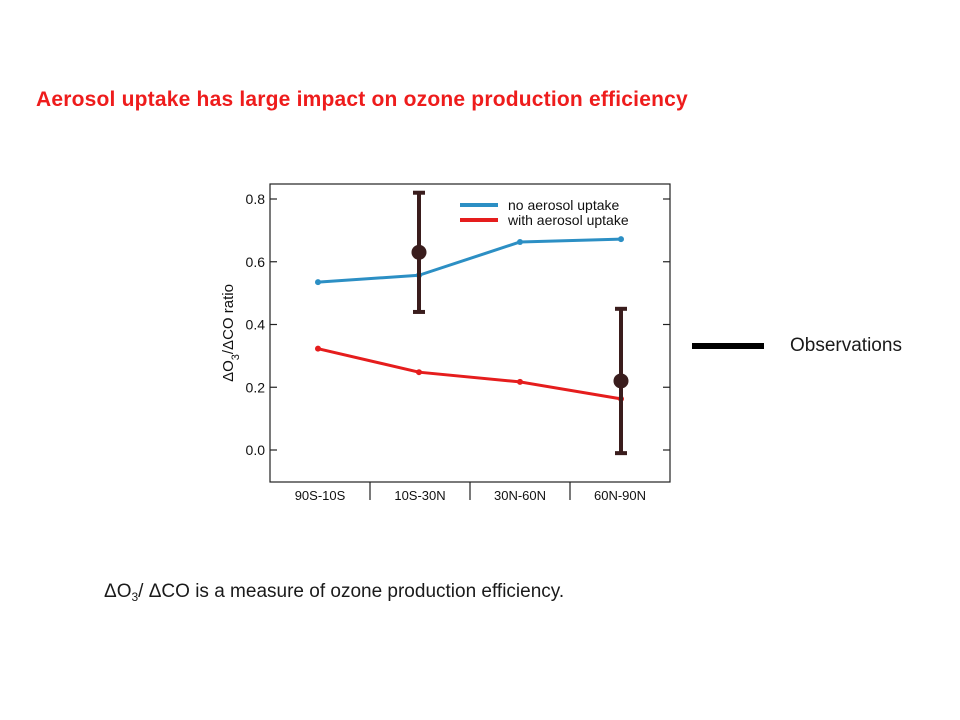 Image resolution: width=960 pixels, height=720 pixels. Describe the element at coordinates (469, 319) in the screenshot. I see `series-layer` at that location.